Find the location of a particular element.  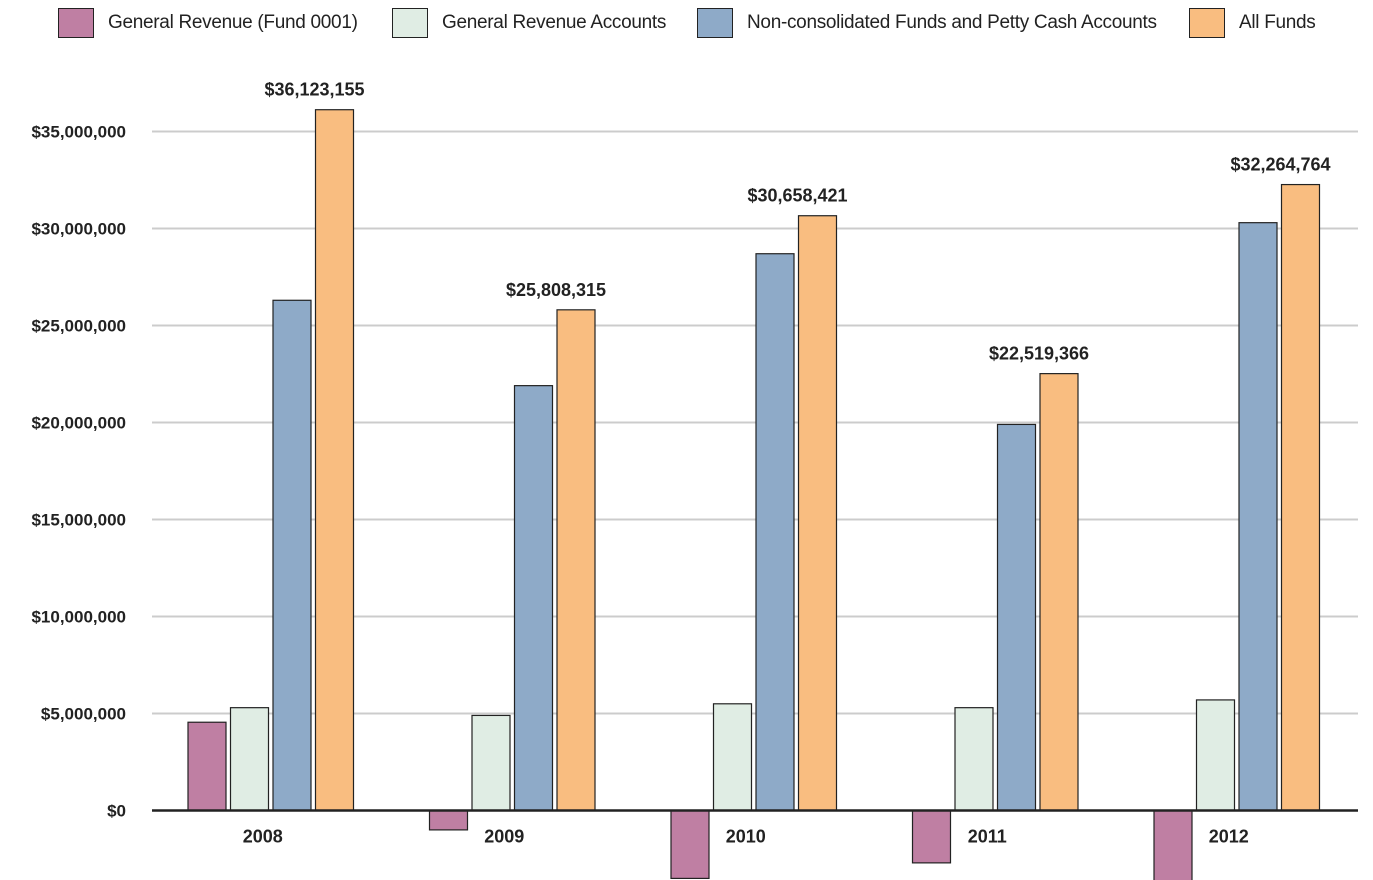

data-label: $32,264,764 is located at coordinates (1280, 165).